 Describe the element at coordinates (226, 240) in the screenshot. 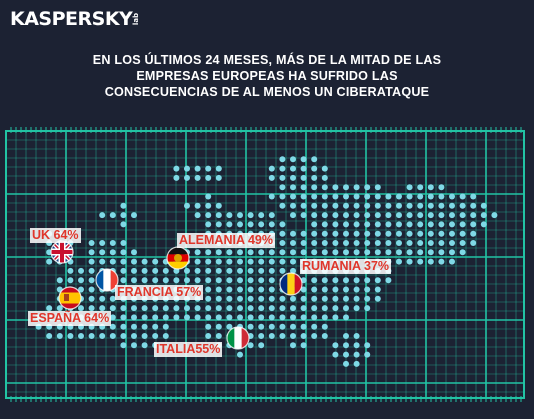

I see `callout-alemania: ALEMANIA 49%` at that location.